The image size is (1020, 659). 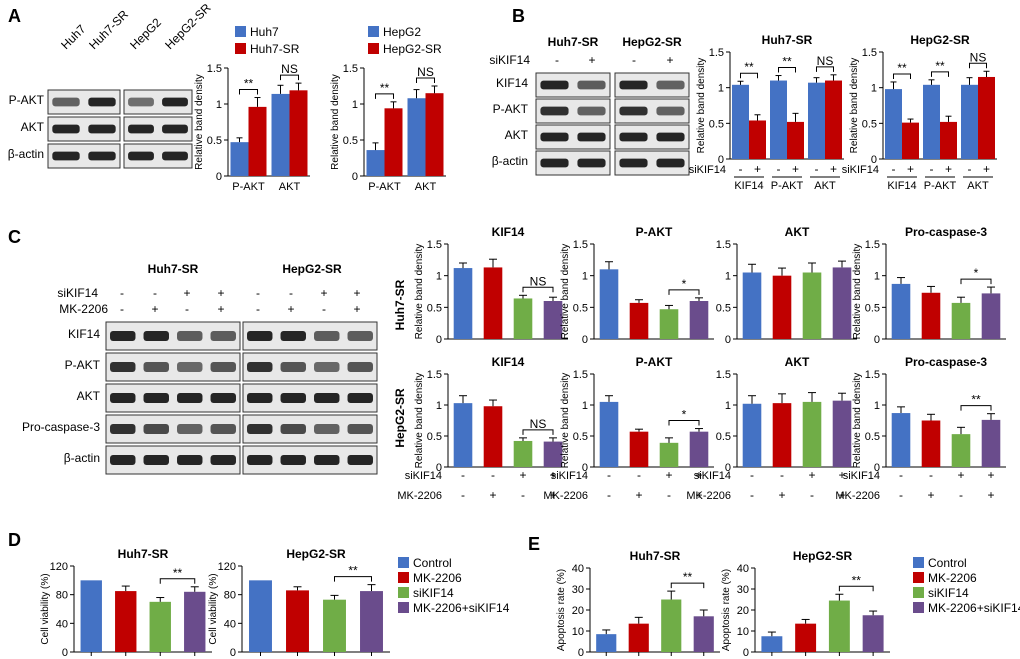 What do you see at coordinates (787, 40) in the screenshot?
I see `chart-title: Huh7-SR` at bounding box center [787, 40].